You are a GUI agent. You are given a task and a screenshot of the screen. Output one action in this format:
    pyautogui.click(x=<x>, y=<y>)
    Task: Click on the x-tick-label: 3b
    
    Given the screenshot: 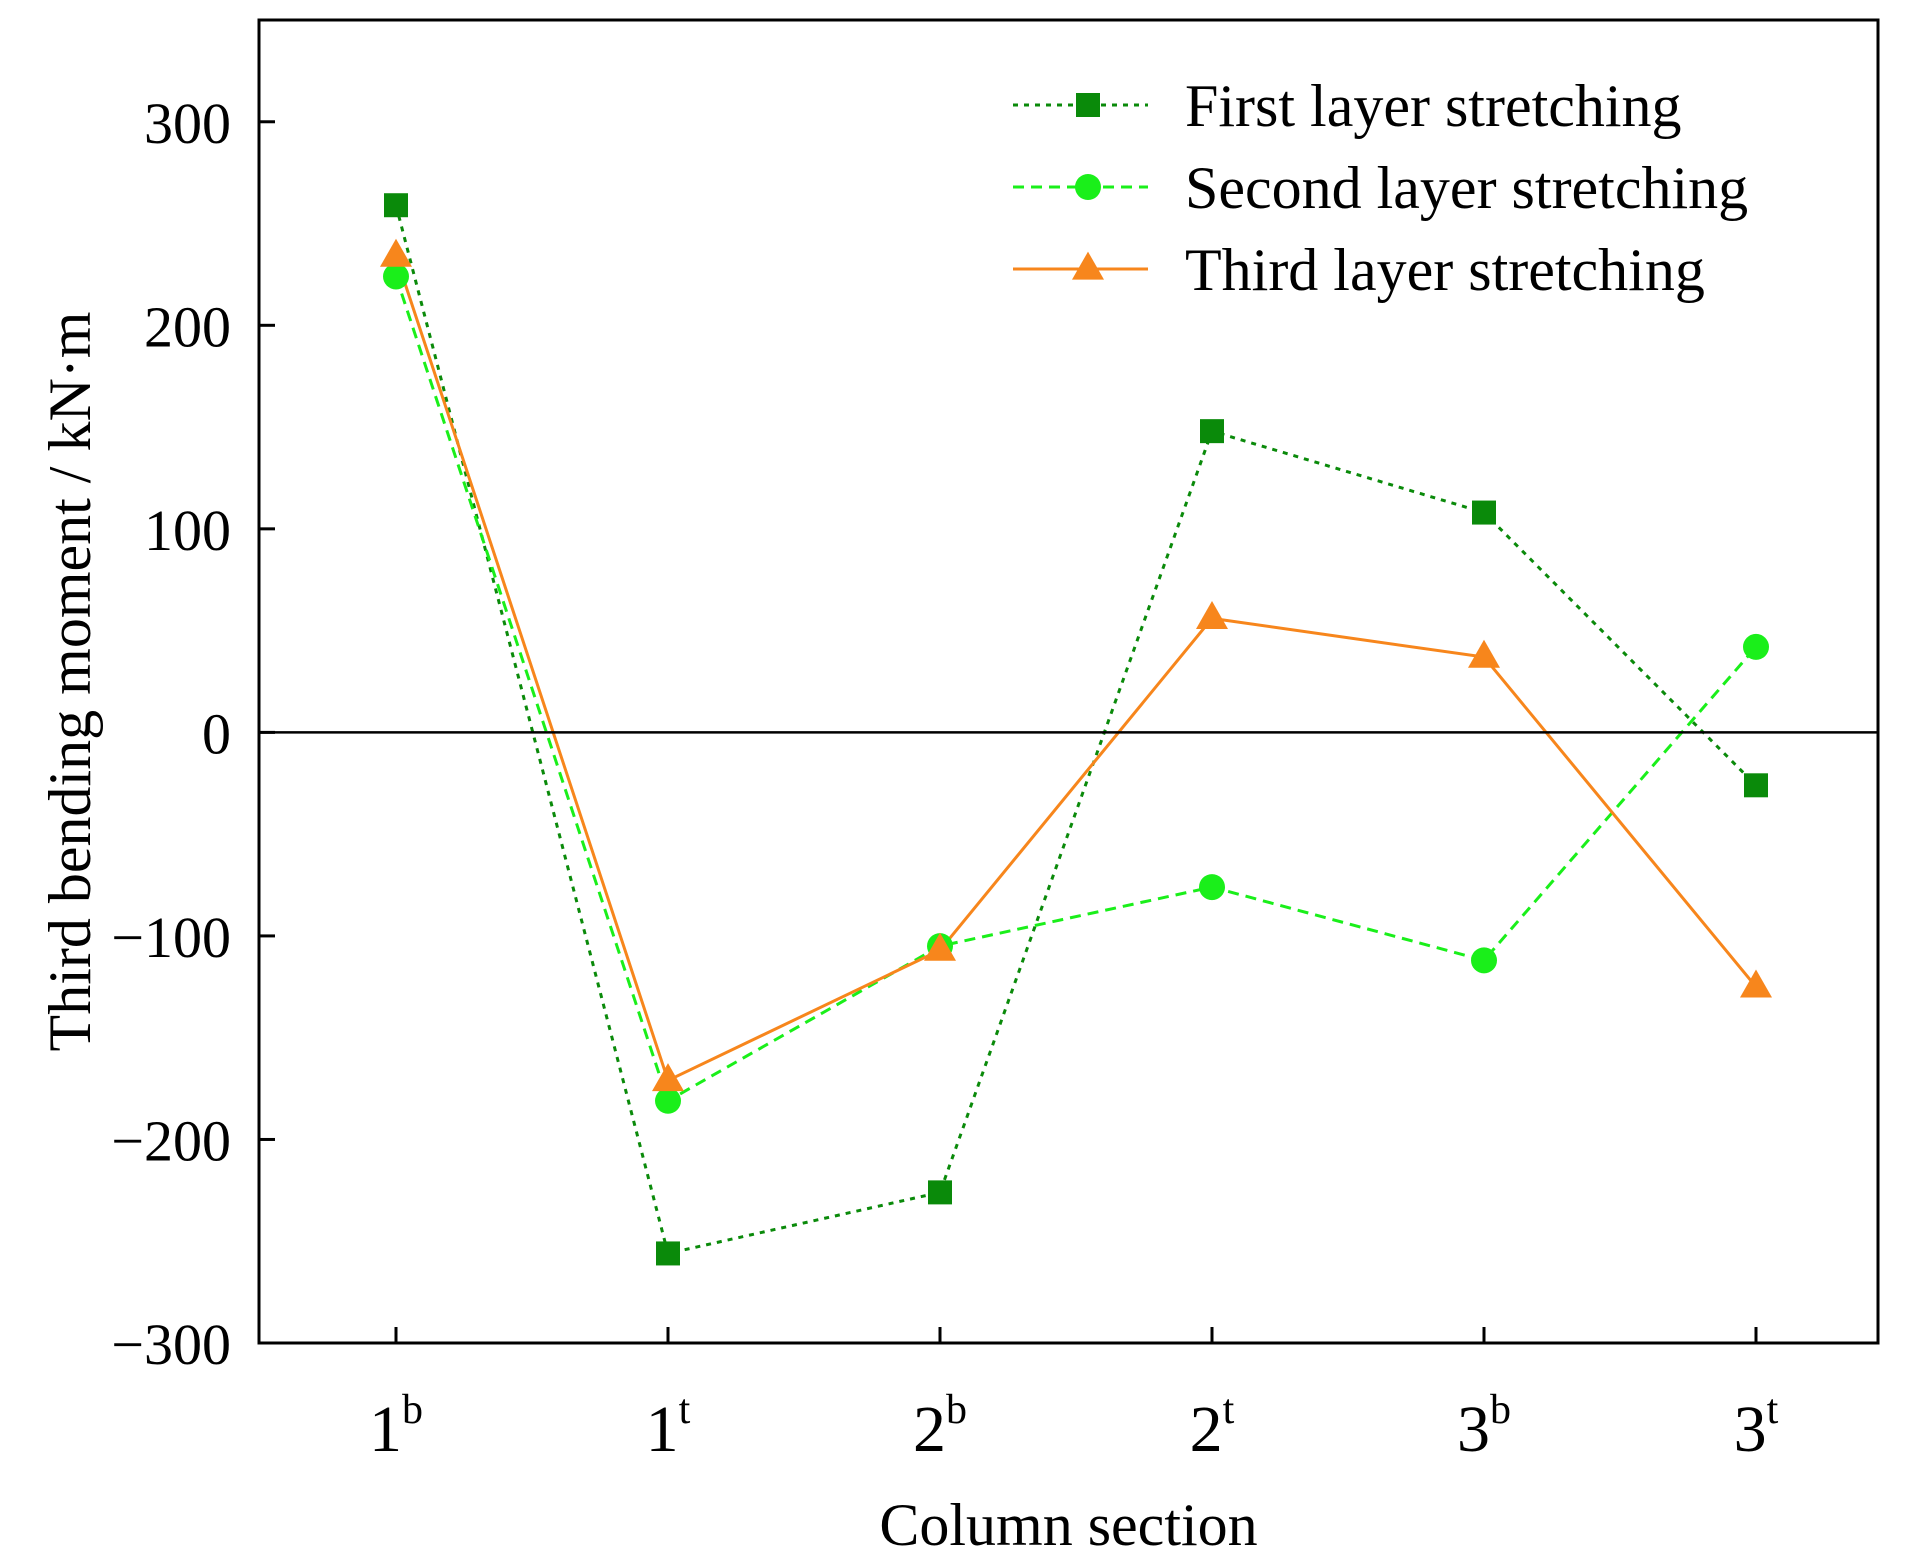 What is the action you would take?
    pyautogui.click(x=1484, y=1426)
    